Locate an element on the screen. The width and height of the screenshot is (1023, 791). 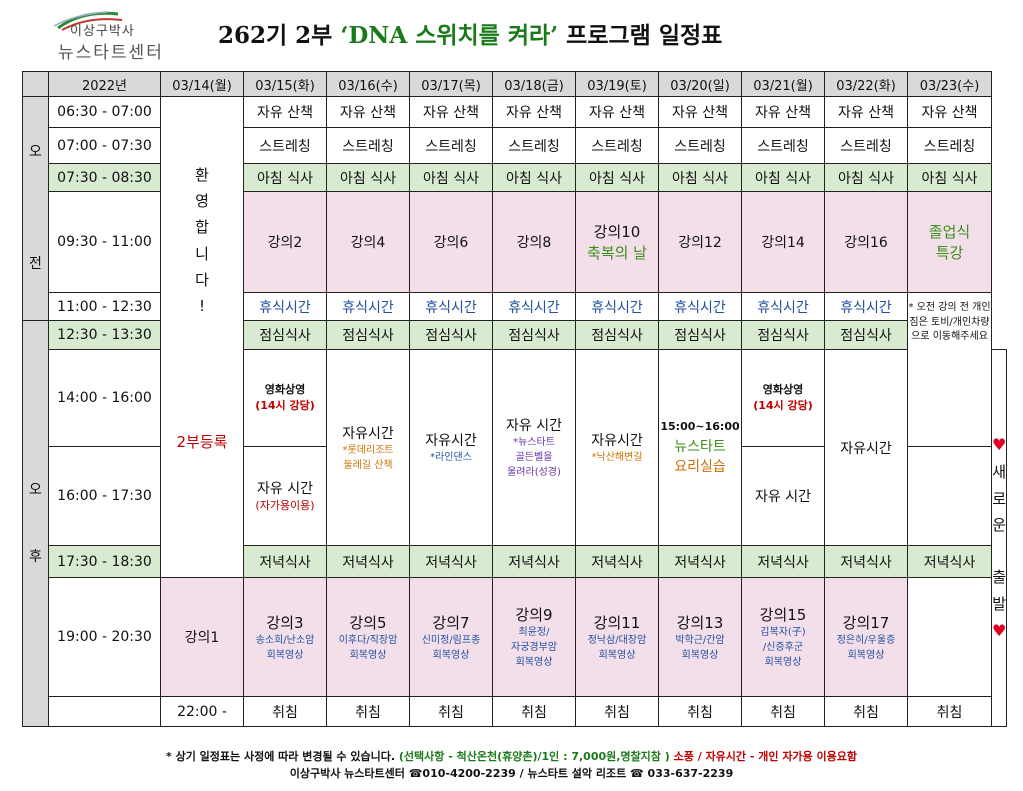
row-2200: 22:00 - 취침 취침 취침 취침 취침 취침 취침 취침 취침 is located at coordinates (515, 711).